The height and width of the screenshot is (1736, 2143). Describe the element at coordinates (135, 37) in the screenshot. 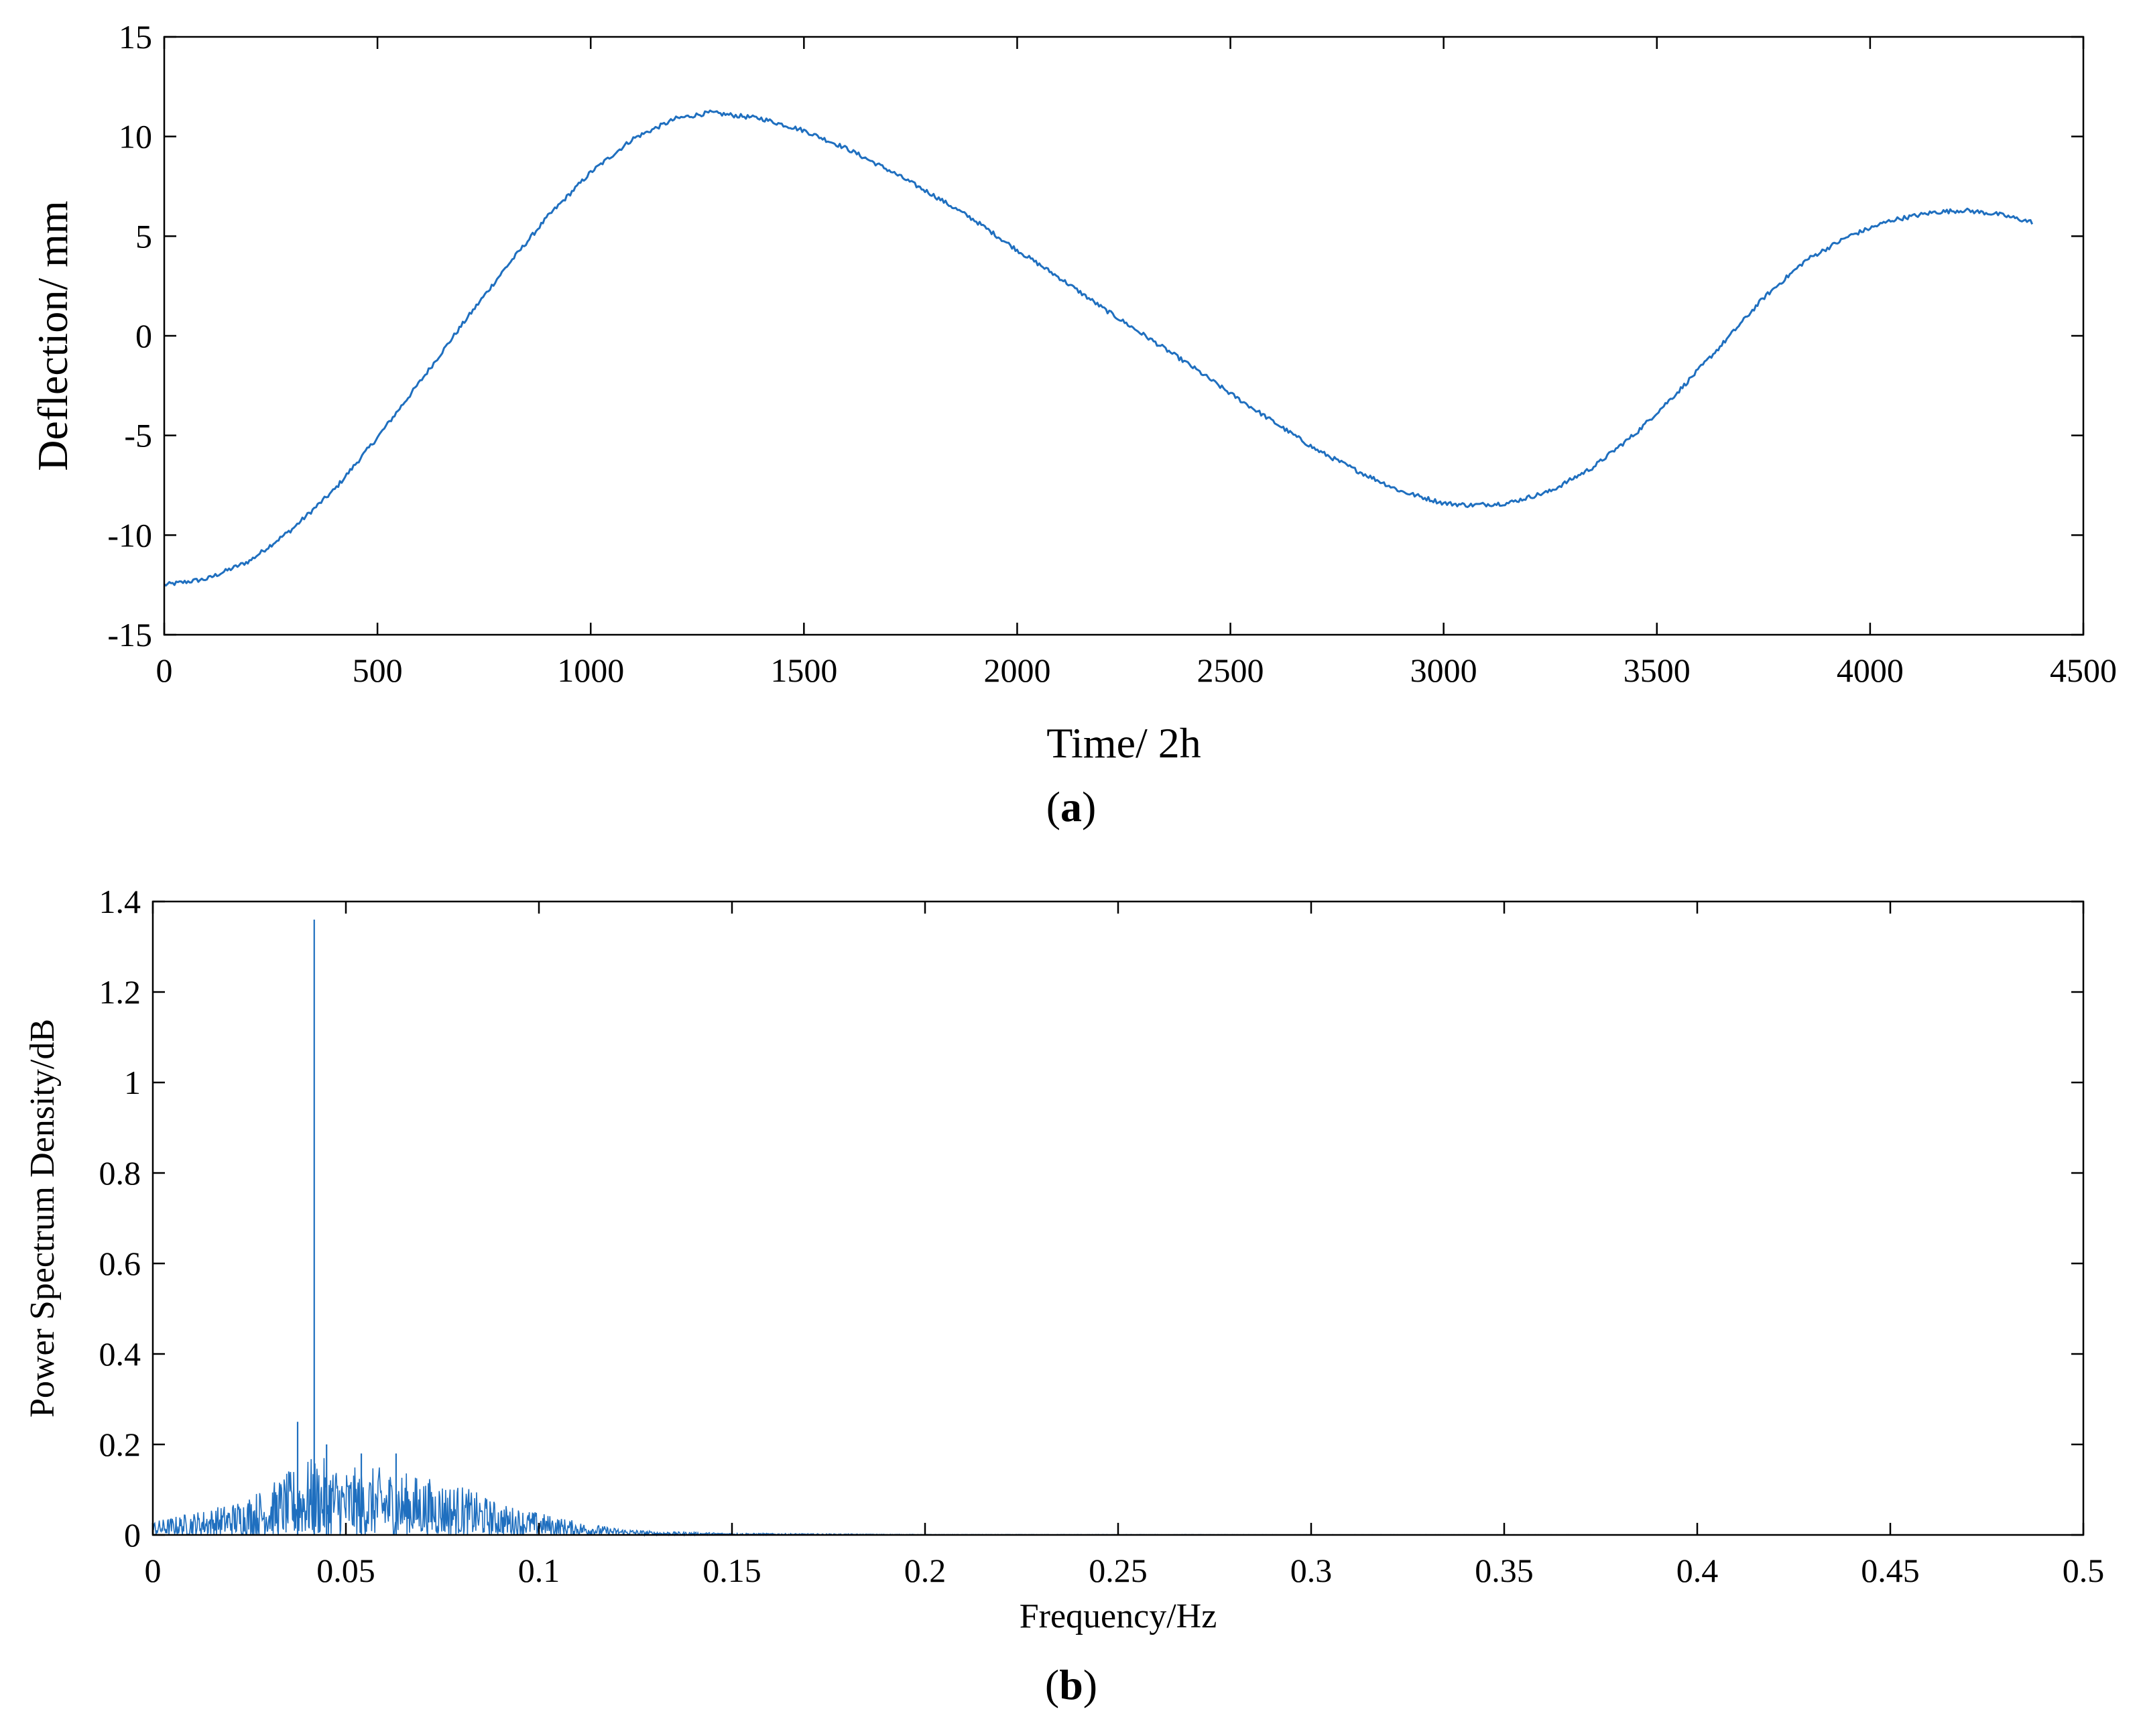

I see `y-tick-label: 15` at that location.